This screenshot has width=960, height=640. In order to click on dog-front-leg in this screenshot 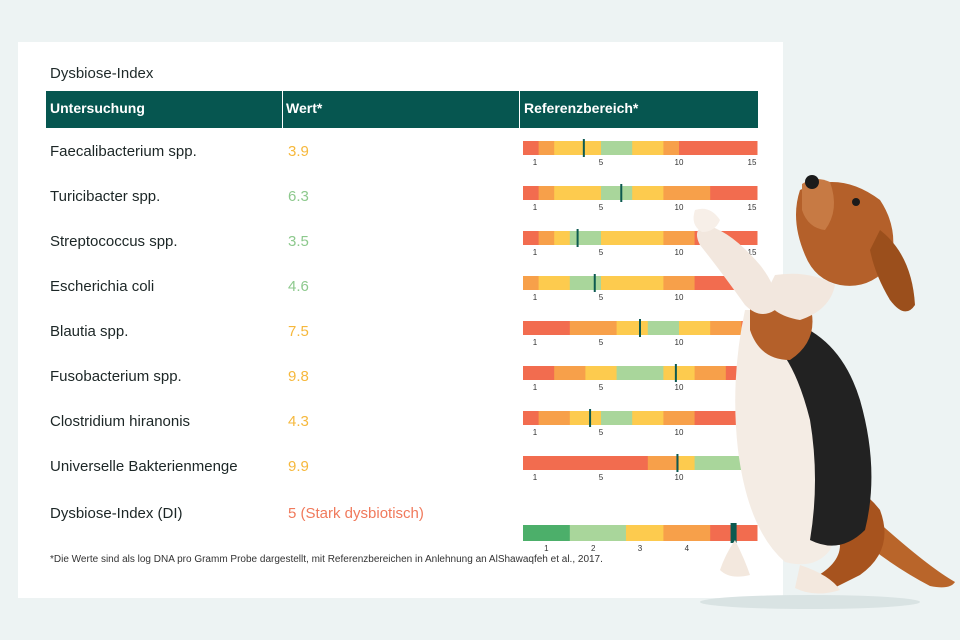, I will do `click(736, 269)`.